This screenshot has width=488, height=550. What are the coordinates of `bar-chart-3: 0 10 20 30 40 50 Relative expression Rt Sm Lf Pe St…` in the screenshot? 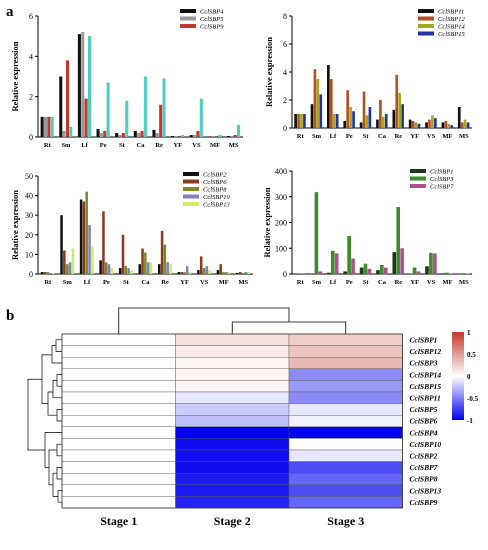 It's located at (131, 229).